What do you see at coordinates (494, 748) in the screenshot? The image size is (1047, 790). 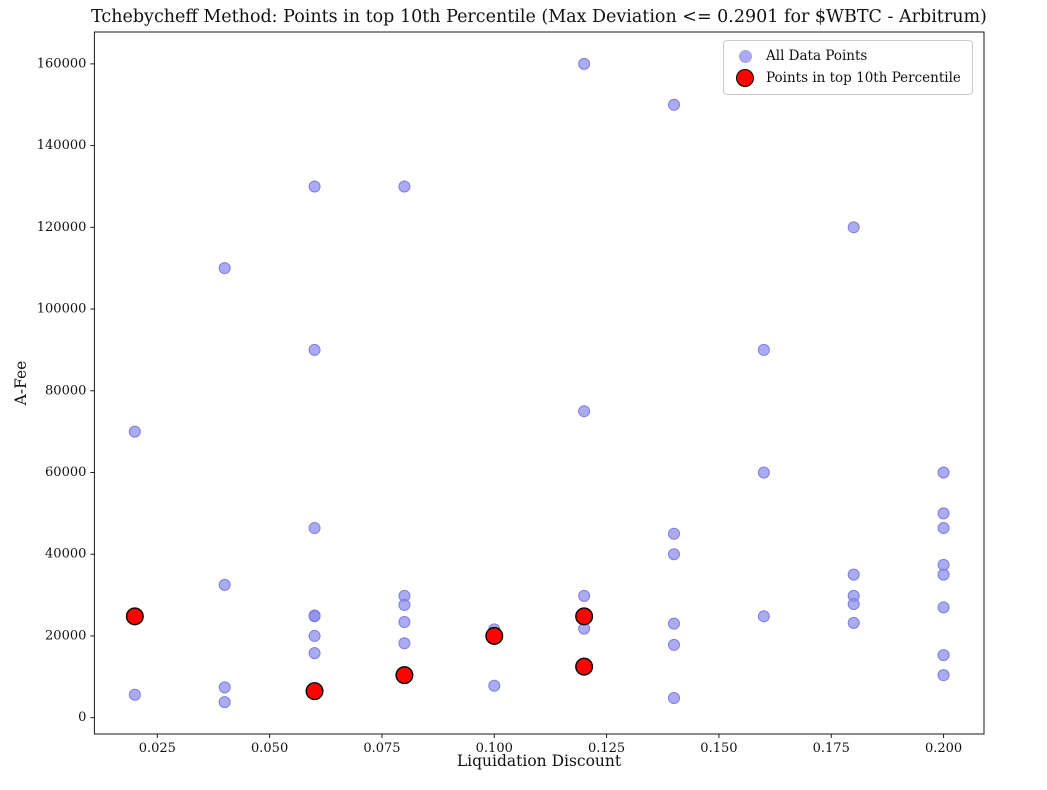 I see `x-tick-label: 0.100` at bounding box center [494, 748].